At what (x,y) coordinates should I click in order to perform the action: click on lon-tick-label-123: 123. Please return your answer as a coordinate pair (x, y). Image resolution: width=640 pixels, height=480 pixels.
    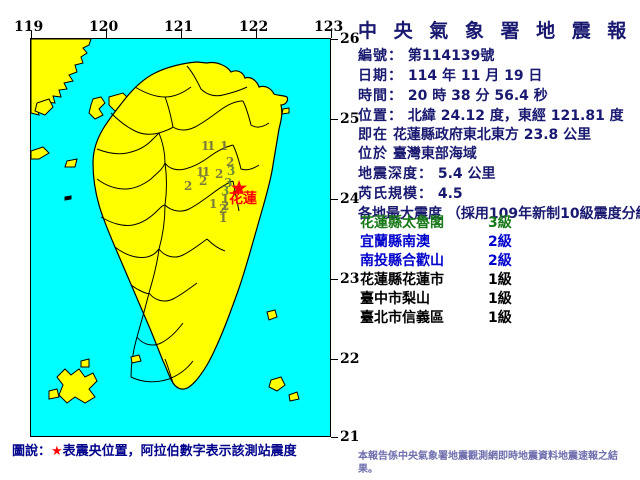
    Looking at the image, I should click on (329, 27).